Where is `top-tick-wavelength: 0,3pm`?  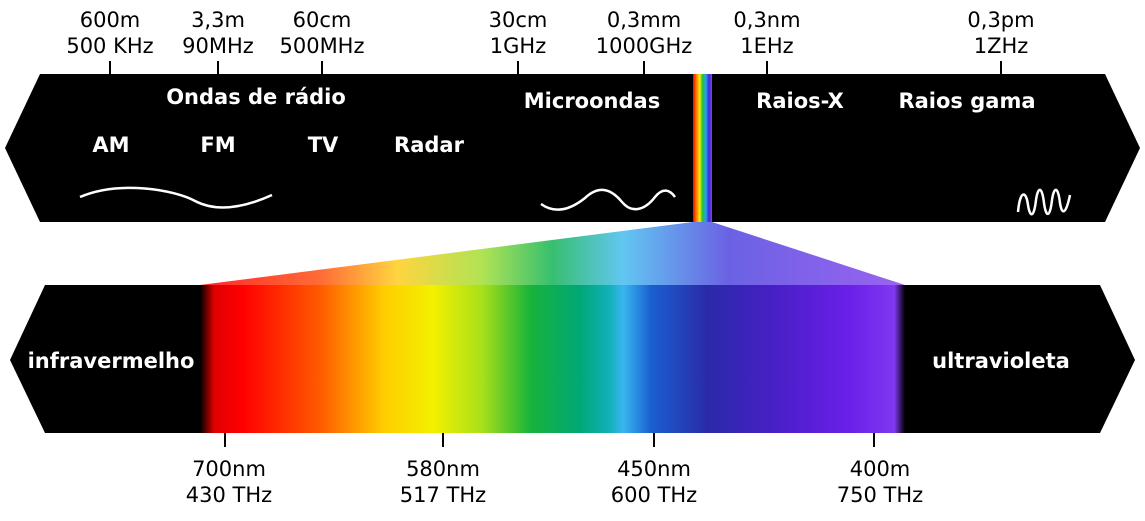
top-tick-wavelength: 0,3pm is located at coordinates (1000, 20).